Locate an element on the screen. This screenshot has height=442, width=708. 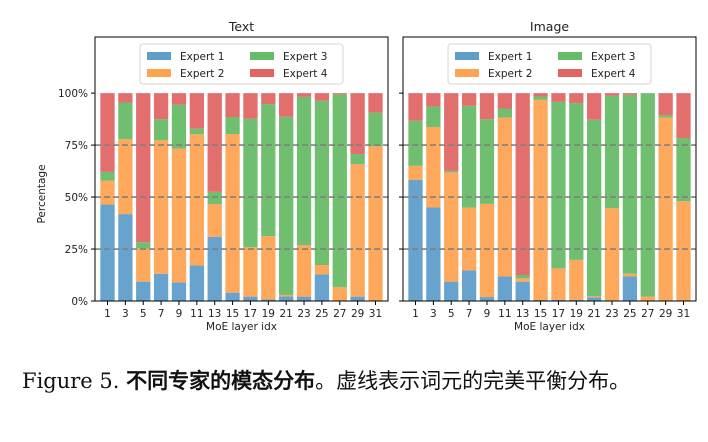
x-tick-label: 13 is located at coordinates (214, 314).